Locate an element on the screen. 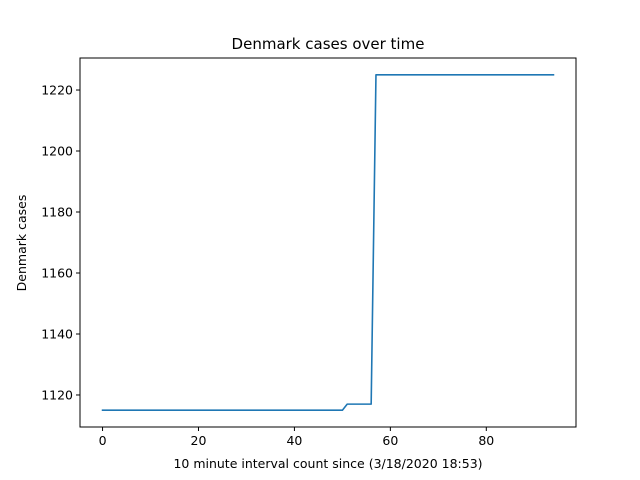 The width and height of the screenshot is (640, 480). x-tick-label-0: 0 is located at coordinates (103, 440).